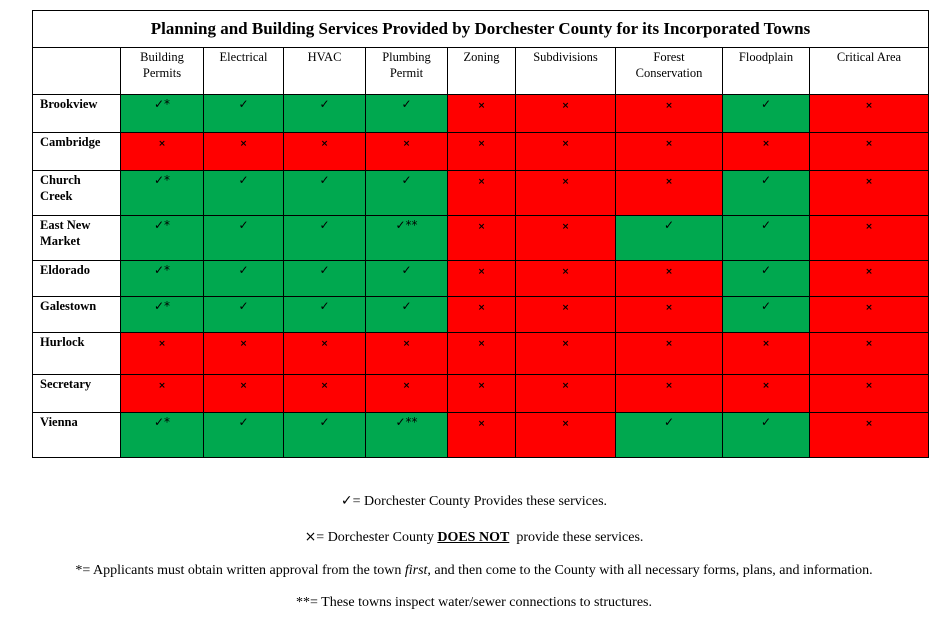  I want to click on town-name: Cambridge, so click(76, 151).